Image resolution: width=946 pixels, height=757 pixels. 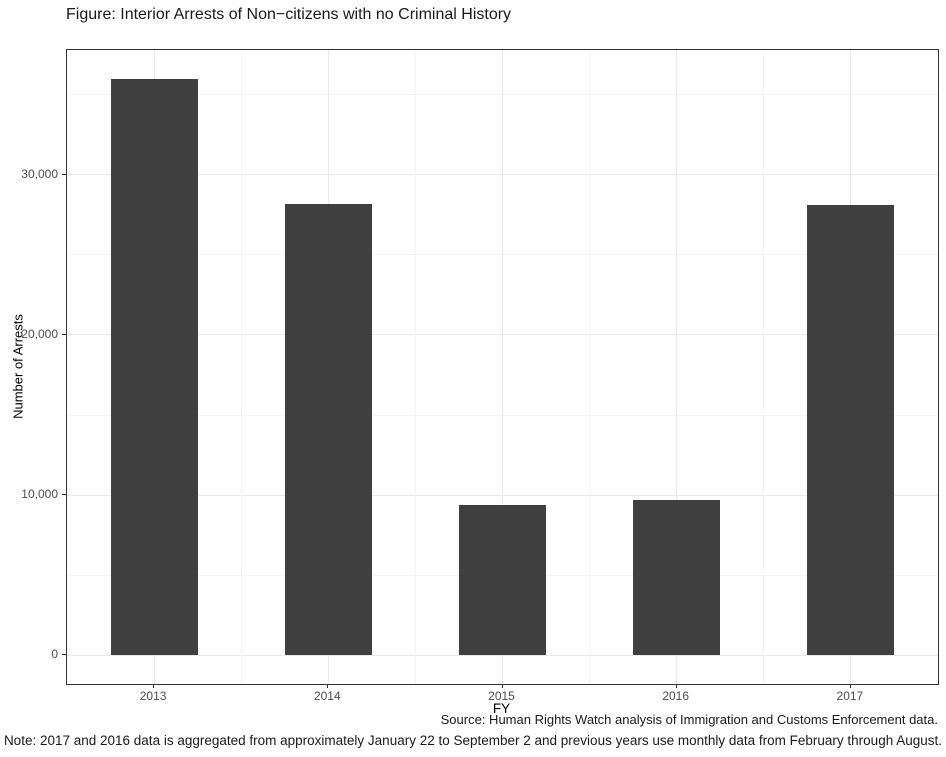 I want to click on y-tick-label: 30,000, so click(x=39, y=173).